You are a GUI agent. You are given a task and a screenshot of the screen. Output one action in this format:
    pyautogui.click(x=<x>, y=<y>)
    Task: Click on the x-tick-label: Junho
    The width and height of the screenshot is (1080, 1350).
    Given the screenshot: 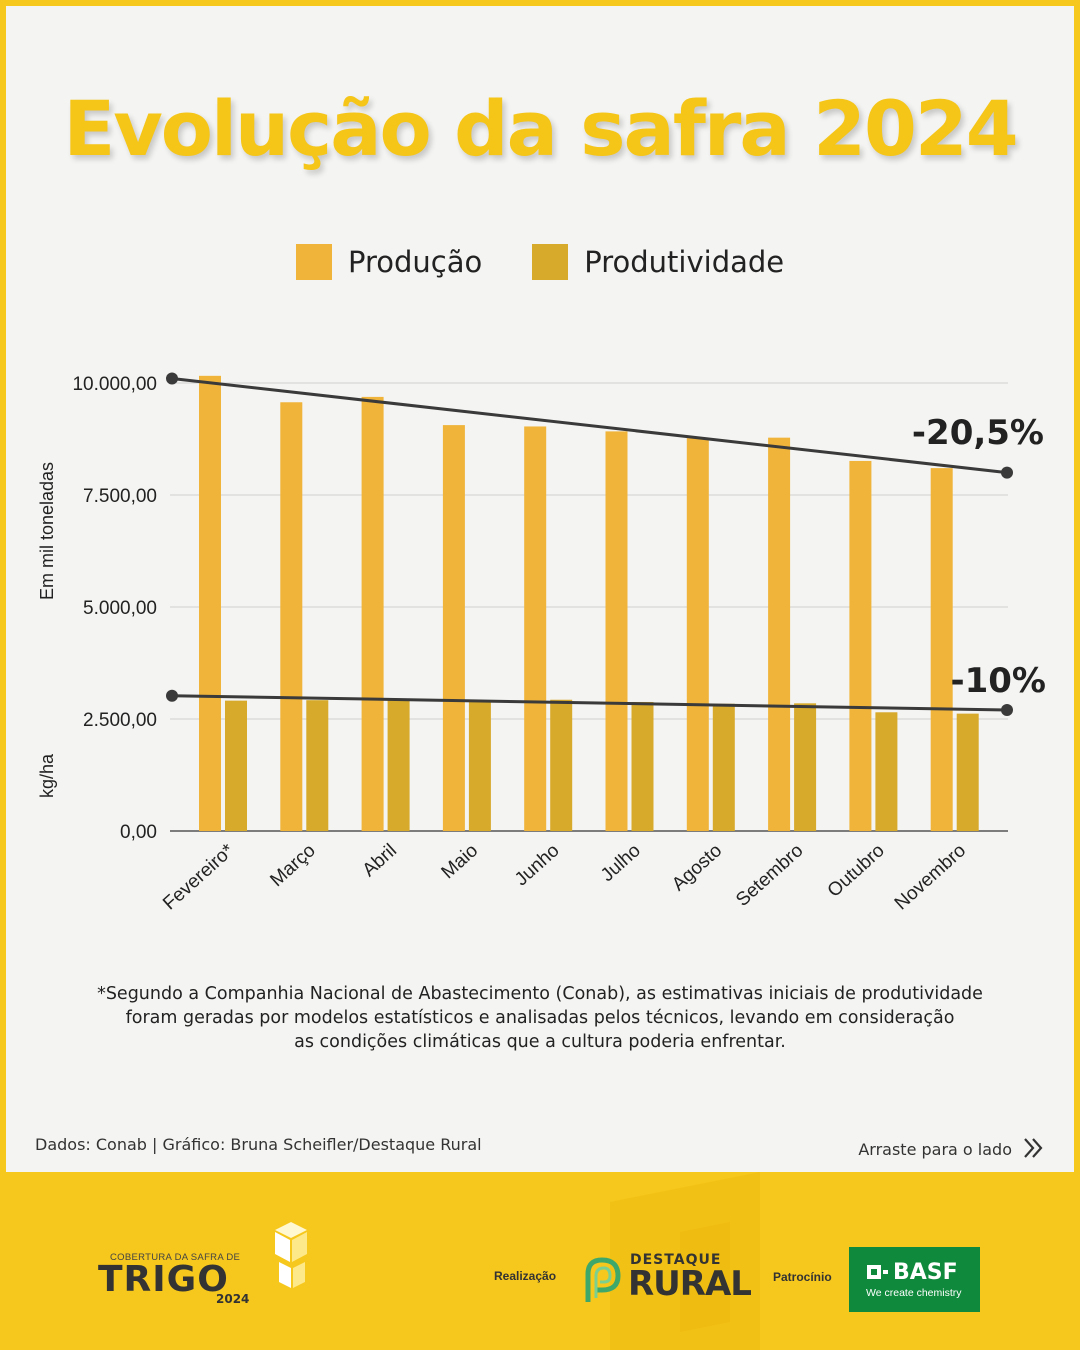 What is the action you would take?
    pyautogui.click(x=537, y=865)
    